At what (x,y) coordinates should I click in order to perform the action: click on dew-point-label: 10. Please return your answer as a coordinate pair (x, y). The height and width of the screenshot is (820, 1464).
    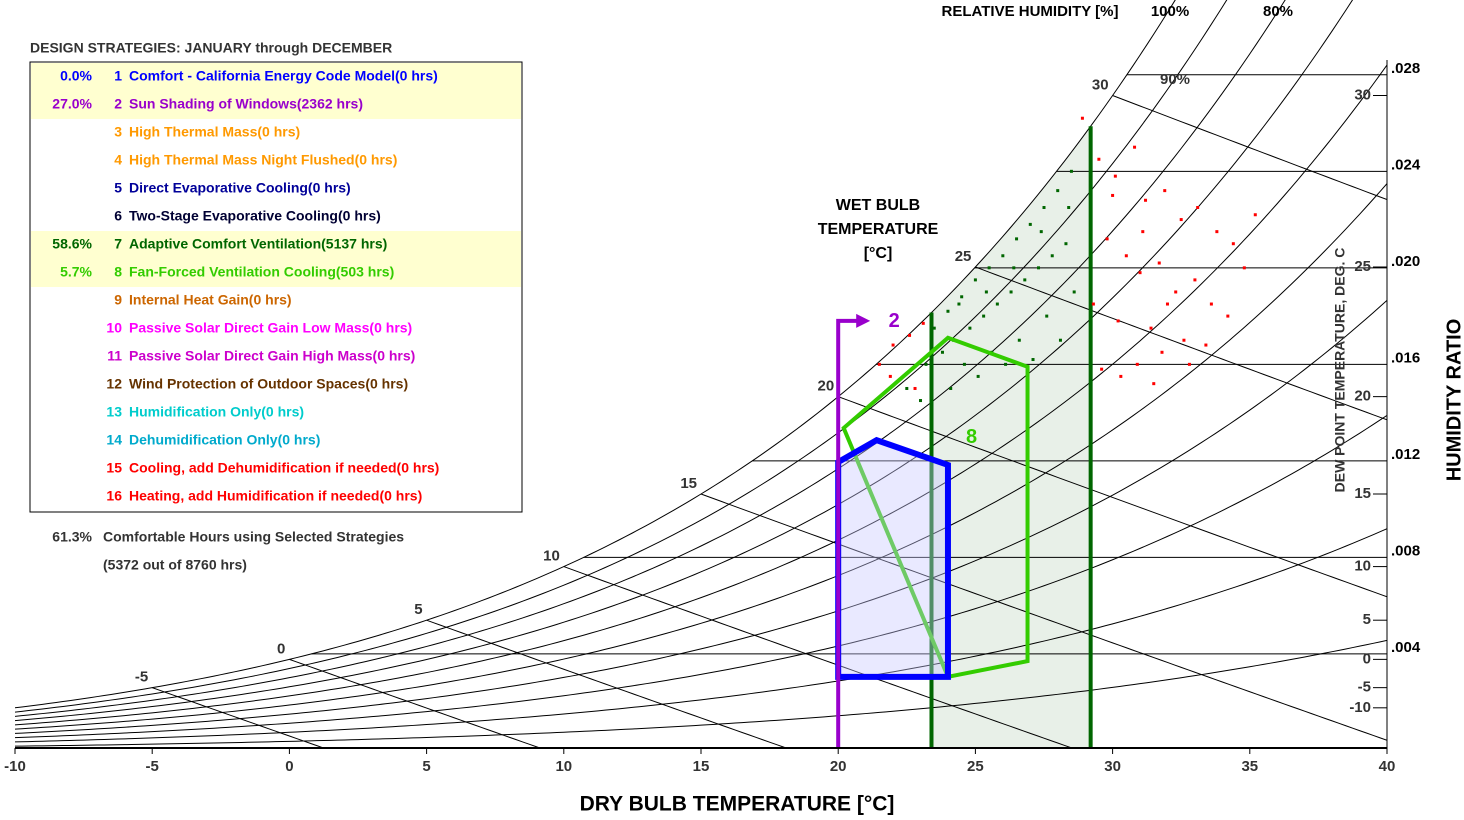
    Looking at the image, I should click on (1362, 566).